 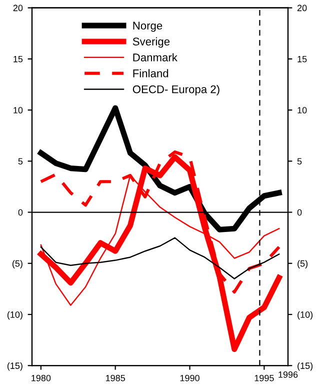 What do you see at coordinates (155, 57) in the screenshot?
I see `legend-label: Danmark` at bounding box center [155, 57].